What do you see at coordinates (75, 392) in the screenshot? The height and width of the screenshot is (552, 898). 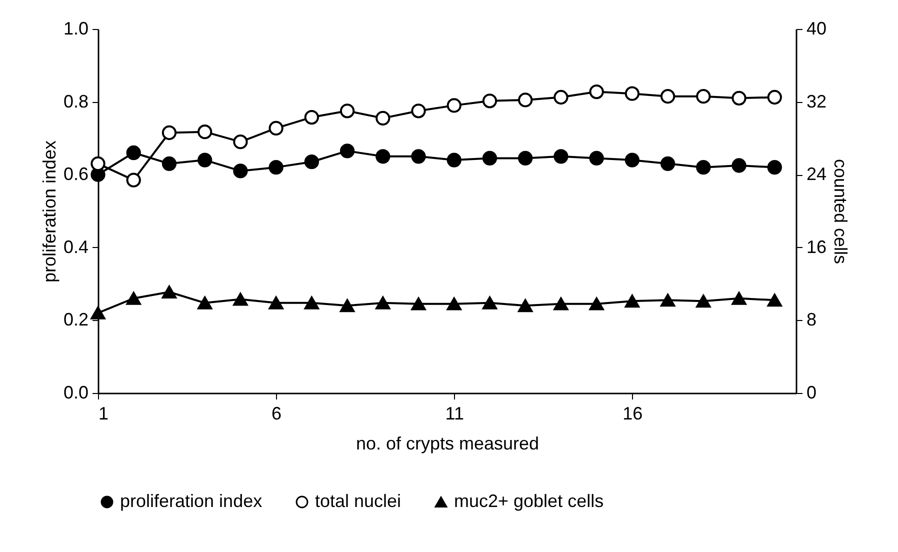 I see `y-tick-label: 0.0` at bounding box center [75, 392].